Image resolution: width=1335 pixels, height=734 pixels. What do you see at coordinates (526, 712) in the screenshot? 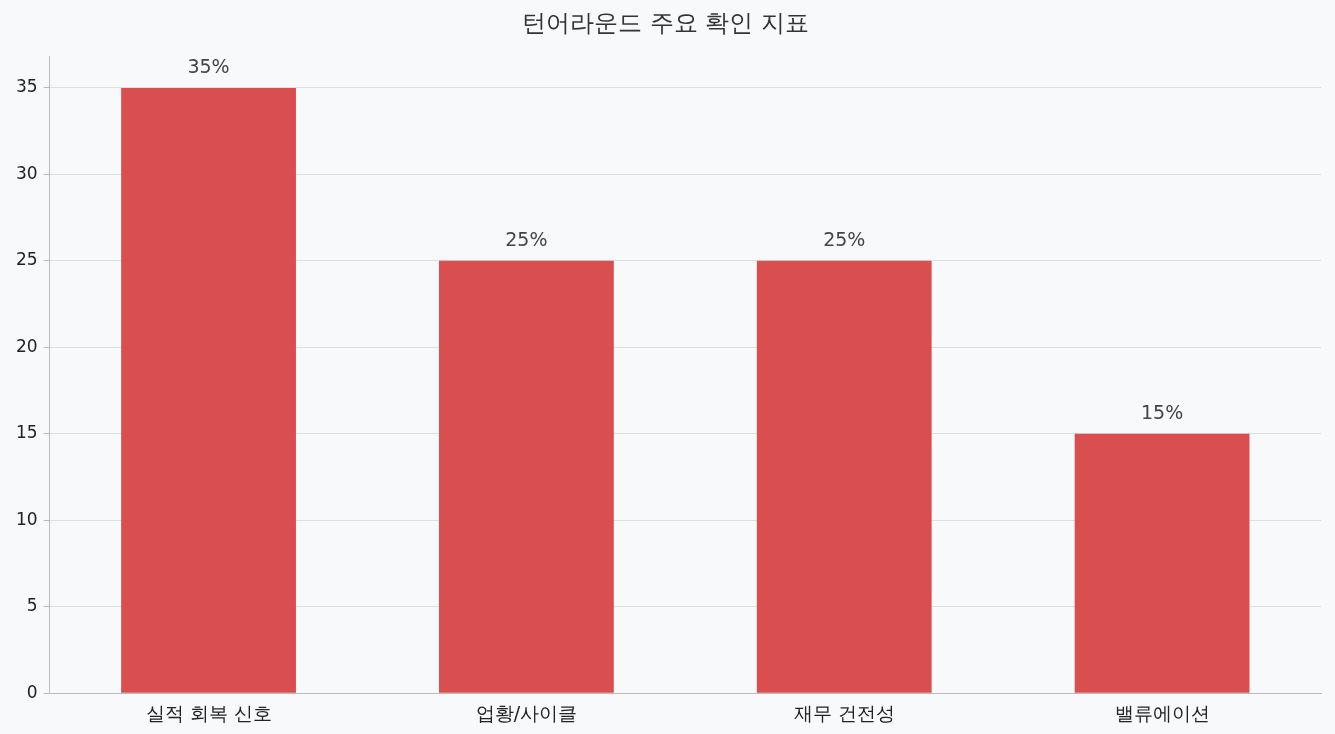
I see `x-tick-label: 업황/사이클` at bounding box center [526, 712].